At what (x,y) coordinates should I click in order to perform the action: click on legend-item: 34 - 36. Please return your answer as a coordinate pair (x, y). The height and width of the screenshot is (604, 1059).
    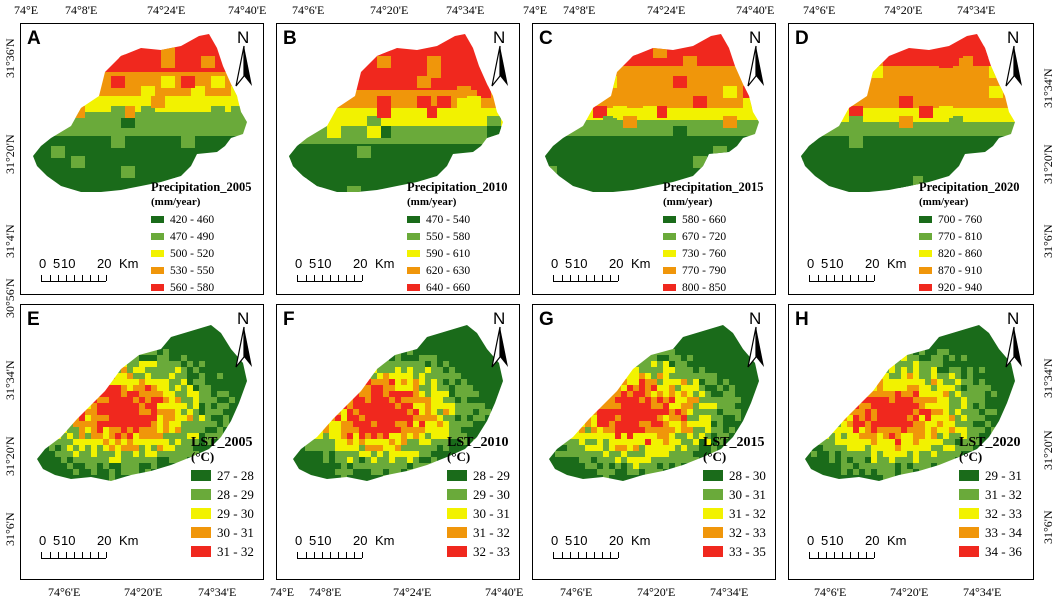
    Looking at the image, I should click on (990, 551).